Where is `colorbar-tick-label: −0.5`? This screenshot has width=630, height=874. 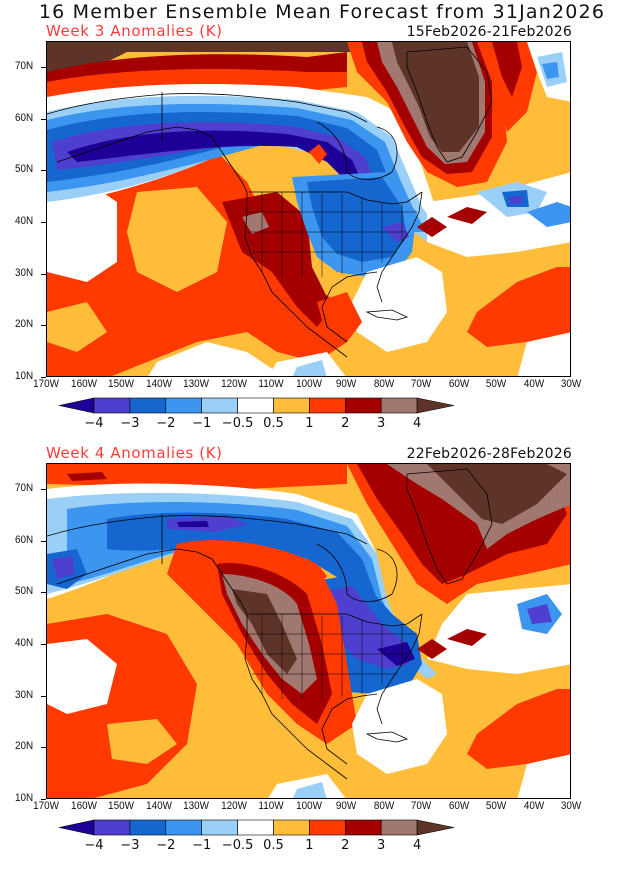
colorbar-tick-label: −0.5 is located at coordinates (238, 845).